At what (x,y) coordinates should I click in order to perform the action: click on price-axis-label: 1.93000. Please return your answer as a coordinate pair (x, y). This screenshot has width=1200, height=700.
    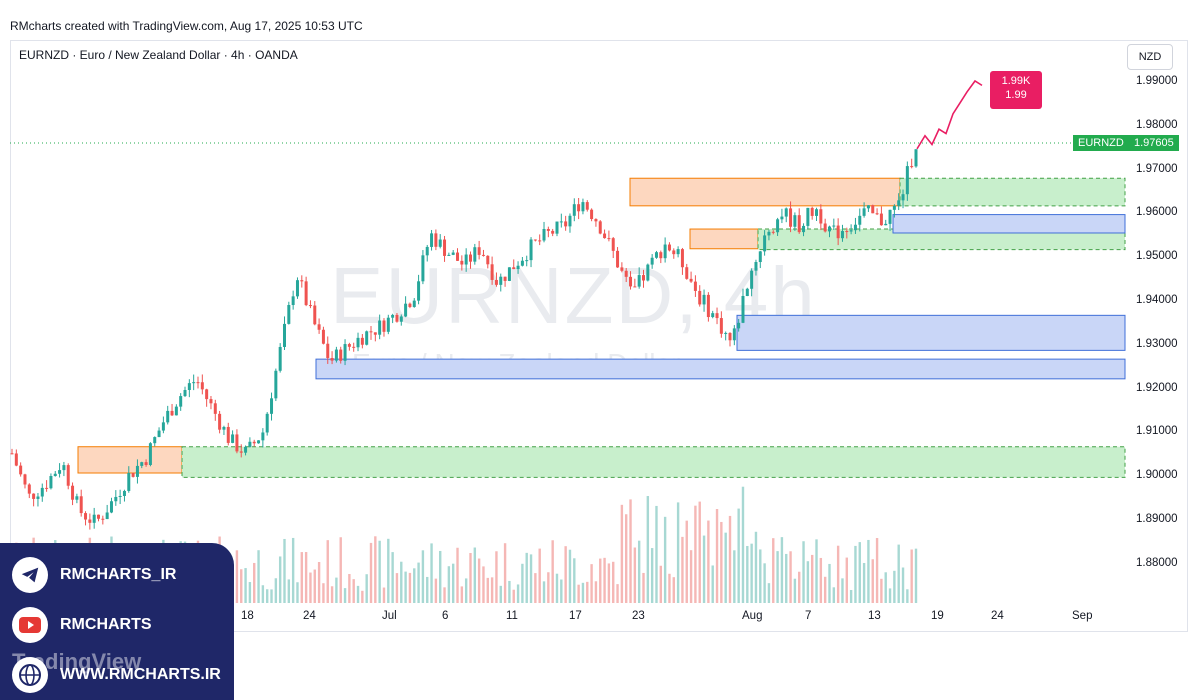
    Looking at the image, I should click on (1157, 343).